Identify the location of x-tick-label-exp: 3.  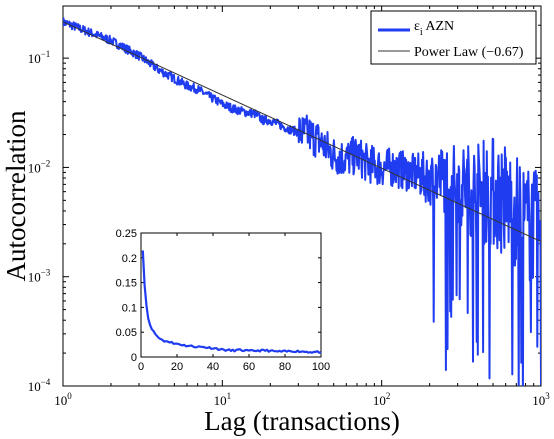
(547, 396).